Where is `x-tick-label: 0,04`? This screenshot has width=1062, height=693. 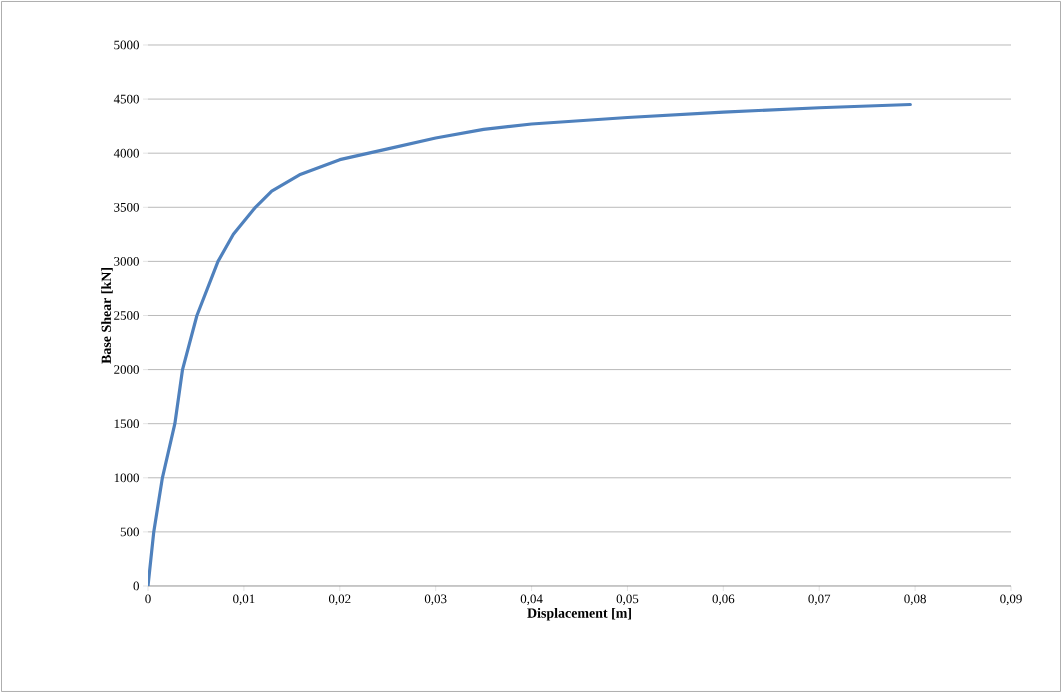 x-tick-label: 0,04 is located at coordinates (531, 600).